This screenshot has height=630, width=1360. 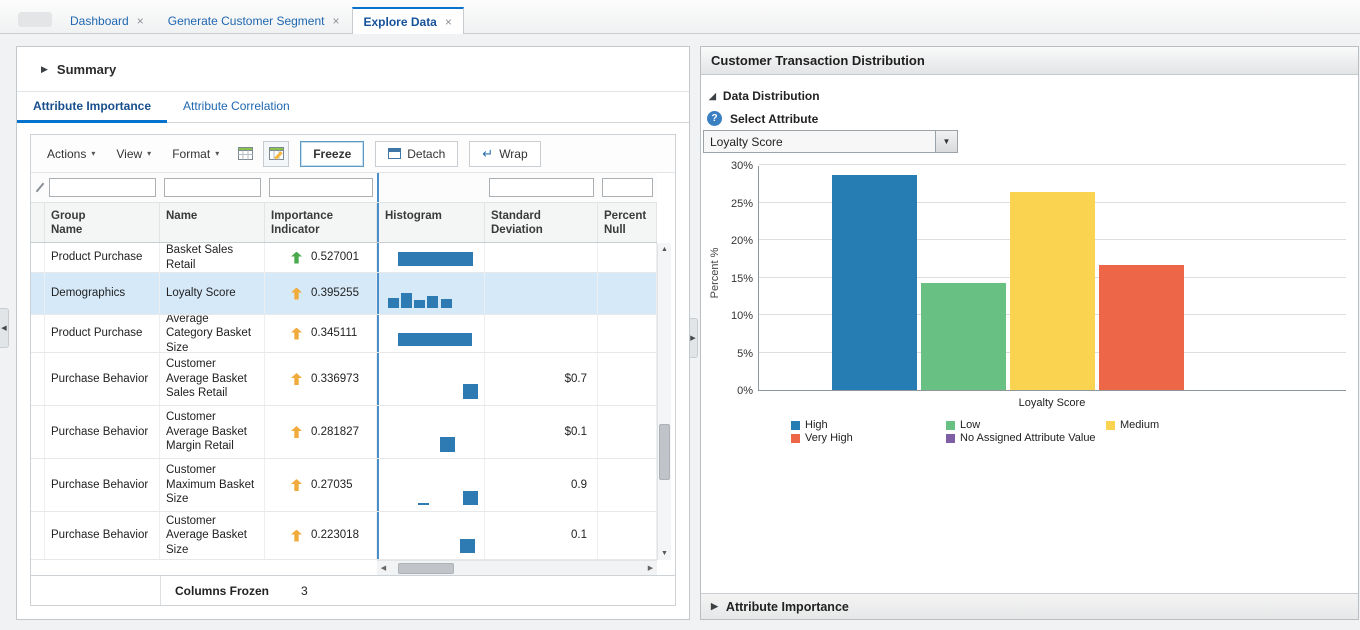 I want to click on window-tab-generate-customer-segment: Generate Customer Segment ×, so click(x=254, y=20).